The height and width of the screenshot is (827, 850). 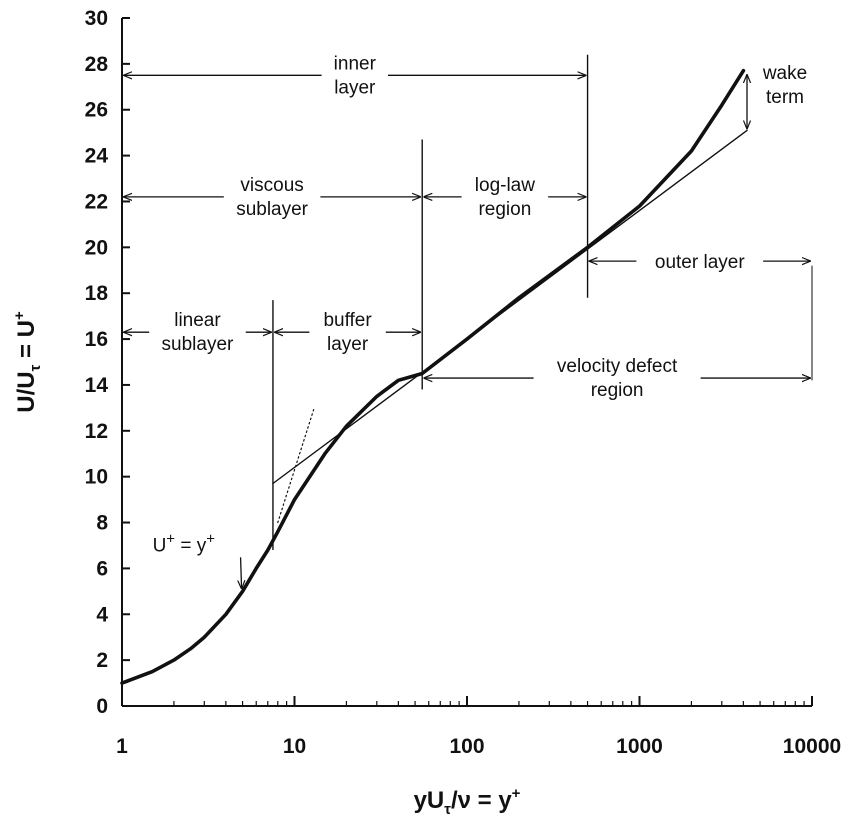 What do you see at coordinates (784, 73) in the screenshot?
I see `wake-term-label: wake` at bounding box center [784, 73].